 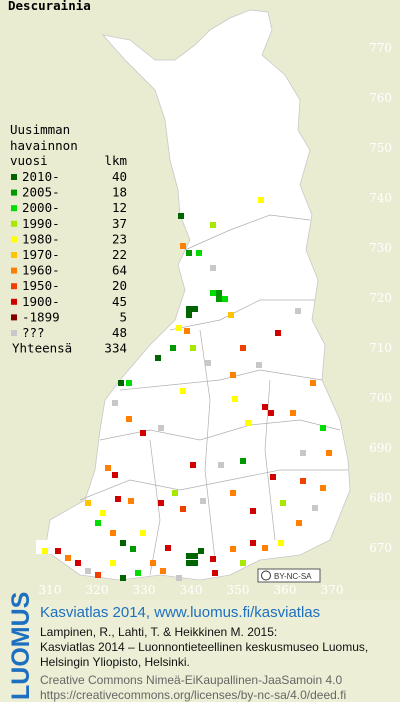 I want to click on easting-label: 350, so click(x=238, y=590).